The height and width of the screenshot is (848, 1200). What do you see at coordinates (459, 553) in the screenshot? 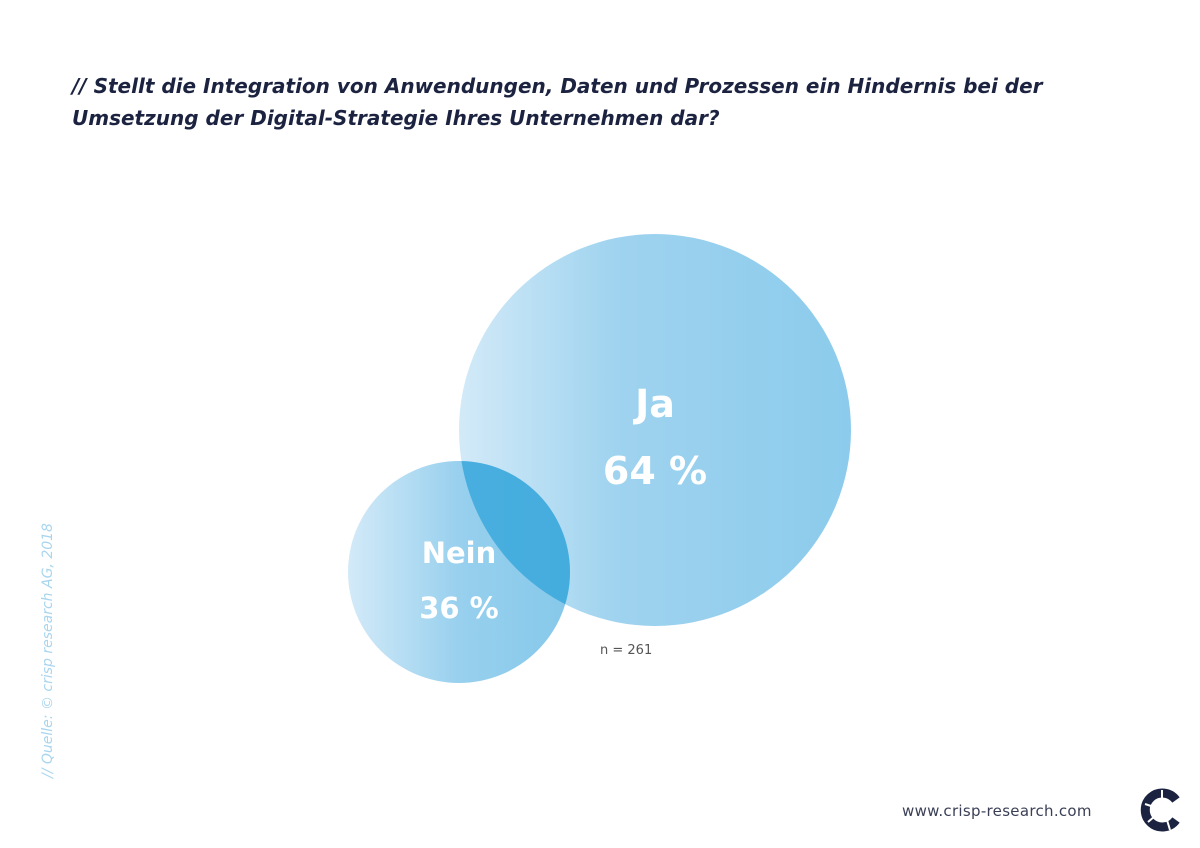
I see `label-nein: Nein` at bounding box center [459, 553].